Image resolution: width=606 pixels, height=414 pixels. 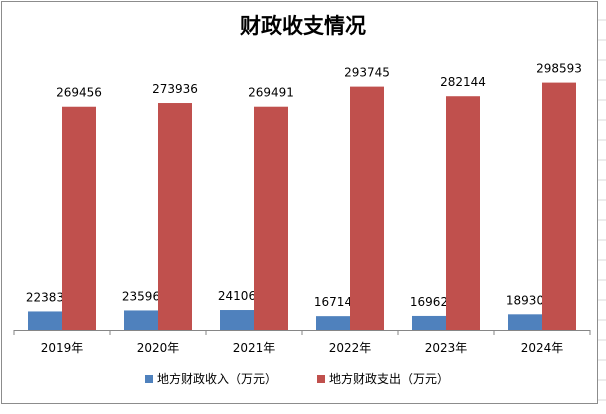 I want to click on data-label-expenditure: 282144, so click(x=463, y=82).